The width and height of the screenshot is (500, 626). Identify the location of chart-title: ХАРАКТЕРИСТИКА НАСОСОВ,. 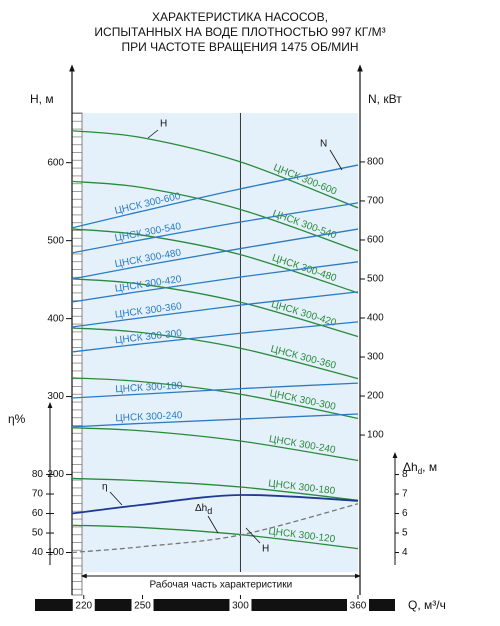
(240, 17).